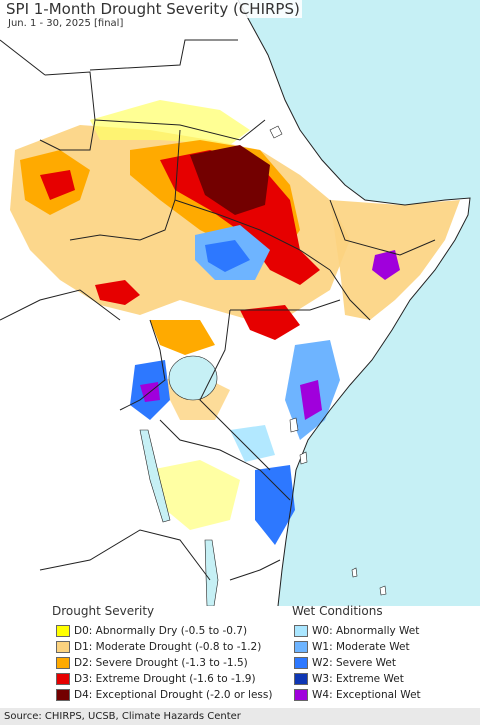  Describe the element at coordinates (311, 400) in the screenshot. I see `w4-coast` at that location.